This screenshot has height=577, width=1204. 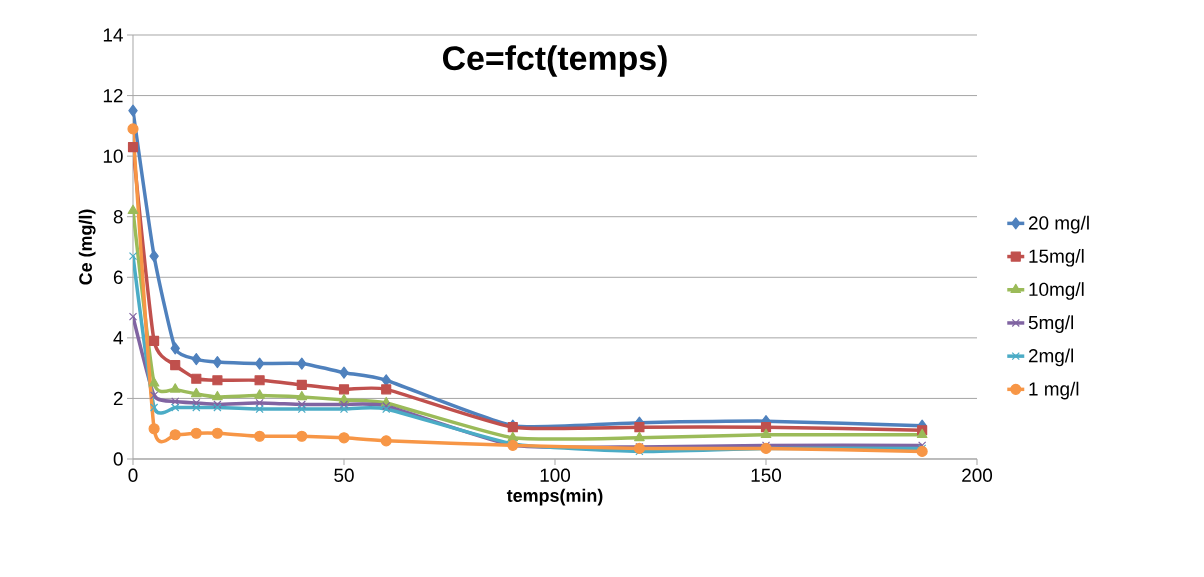 What do you see at coordinates (1051, 324) in the screenshot?
I see `legend-label: 5mg/l` at bounding box center [1051, 324].